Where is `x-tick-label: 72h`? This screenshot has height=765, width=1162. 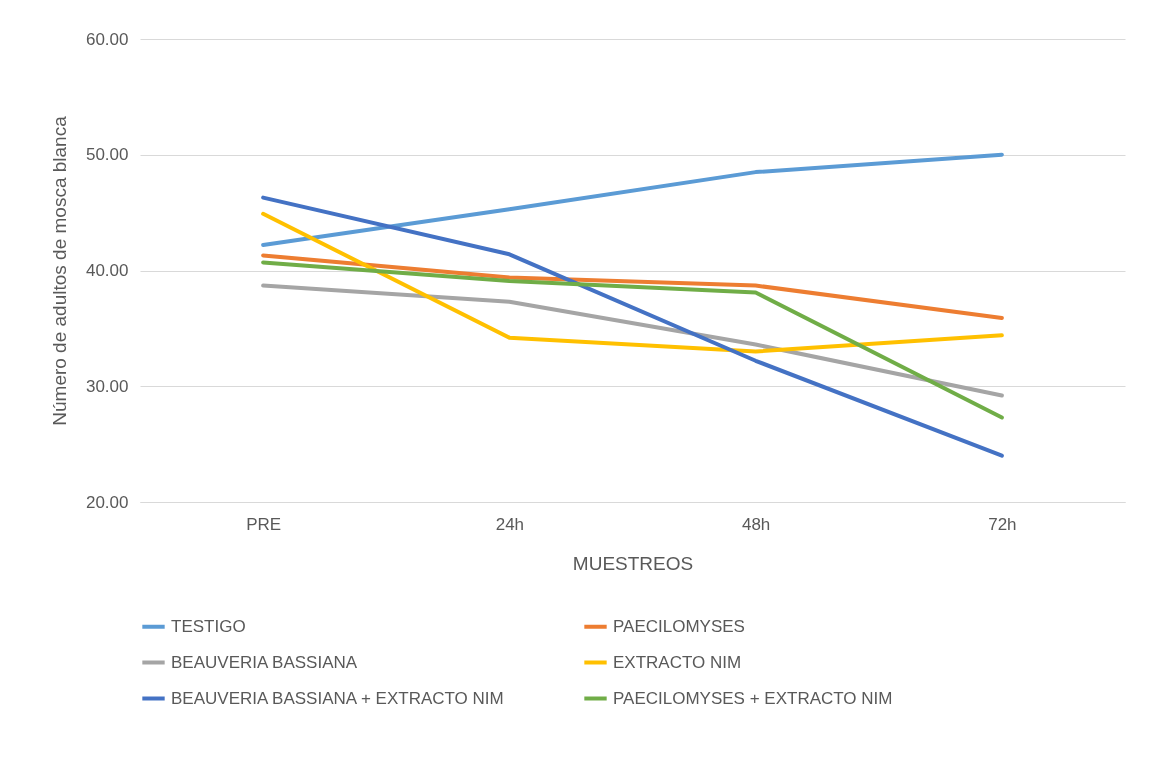 x-tick-label: 72h is located at coordinates (1002, 524).